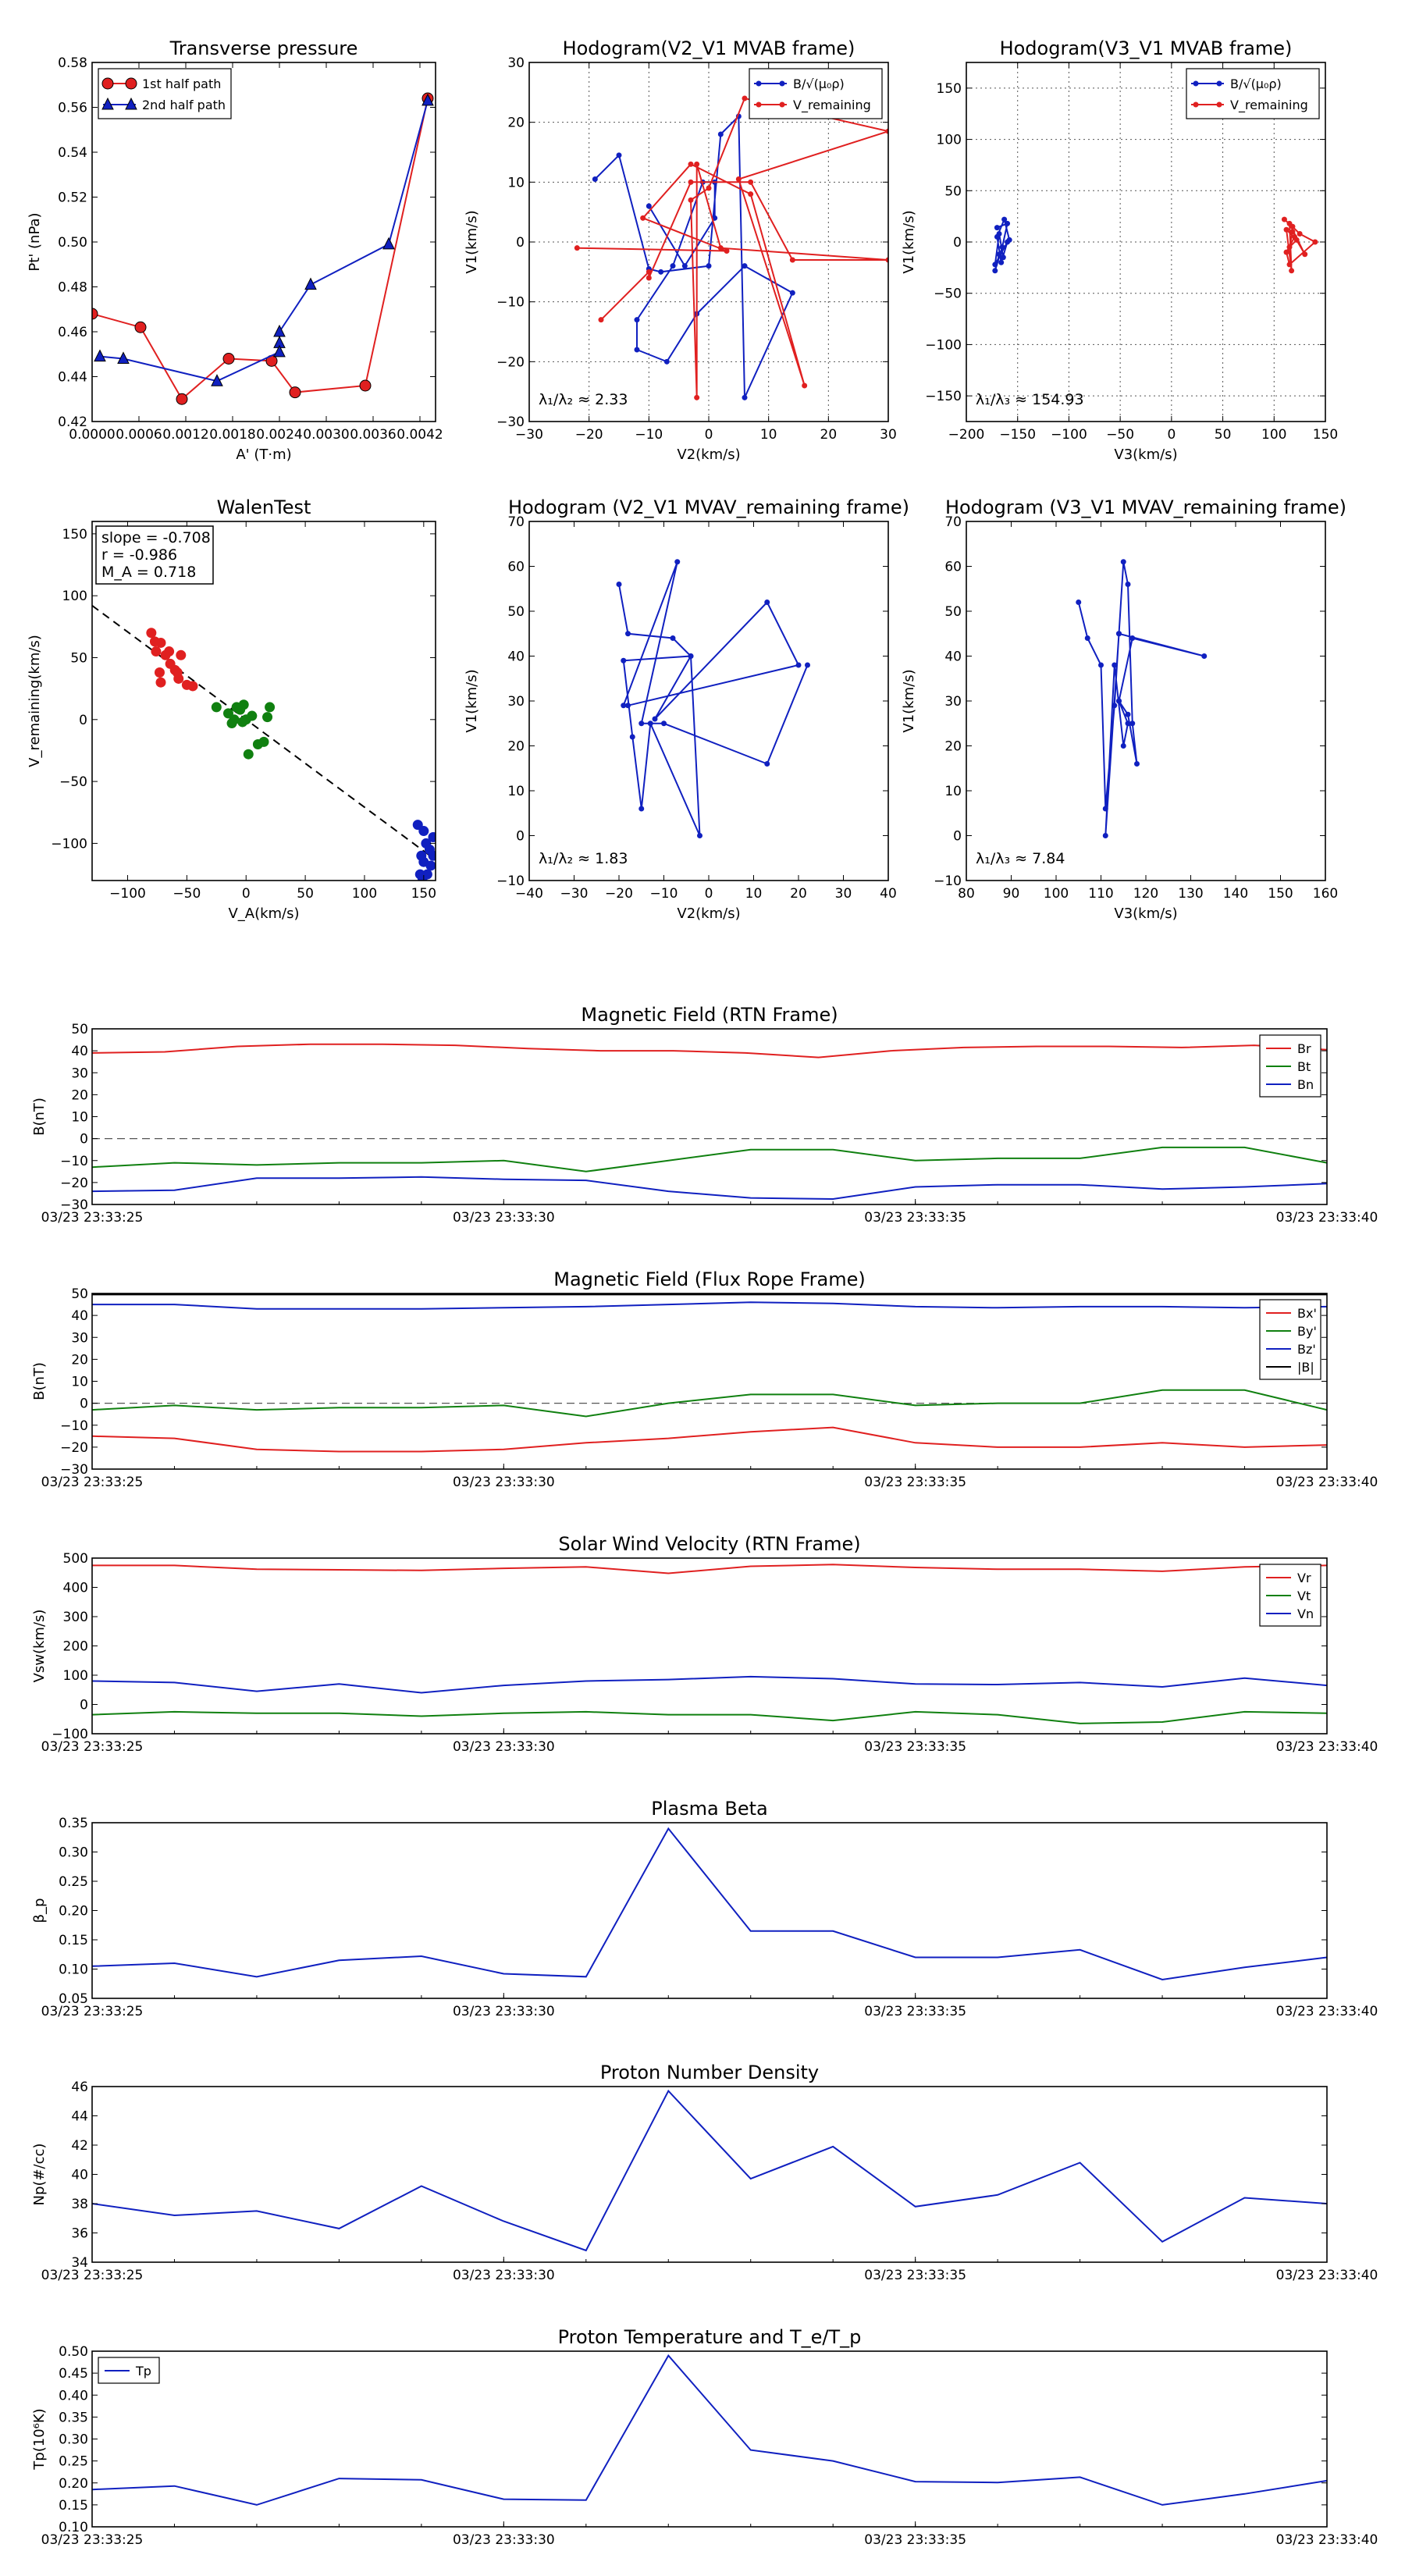  What do you see at coordinates (1012, 894) in the screenshot?
I see `x-tick-label: 90` at bounding box center [1012, 894].